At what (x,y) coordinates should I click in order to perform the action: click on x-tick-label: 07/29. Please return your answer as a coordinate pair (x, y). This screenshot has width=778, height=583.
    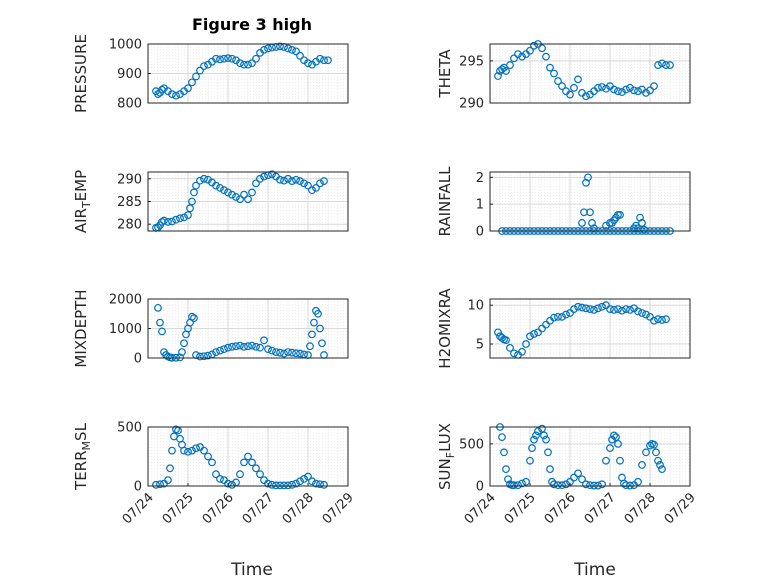
    Looking at the image, I should click on (680, 508).